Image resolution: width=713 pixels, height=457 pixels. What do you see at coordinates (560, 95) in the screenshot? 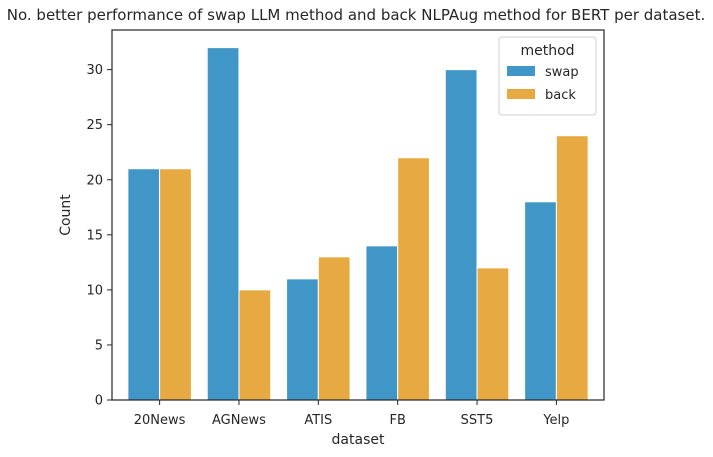
I see `legend-label-back: back` at bounding box center [560, 95].